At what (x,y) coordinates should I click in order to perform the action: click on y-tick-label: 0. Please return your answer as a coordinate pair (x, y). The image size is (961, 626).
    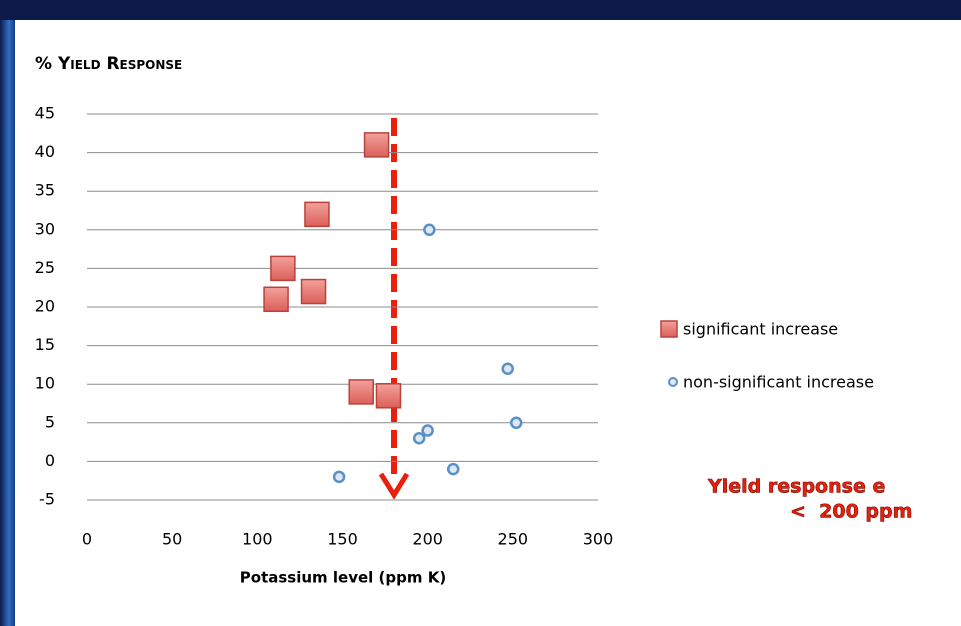
    Looking at the image, I should click on (50, 460).